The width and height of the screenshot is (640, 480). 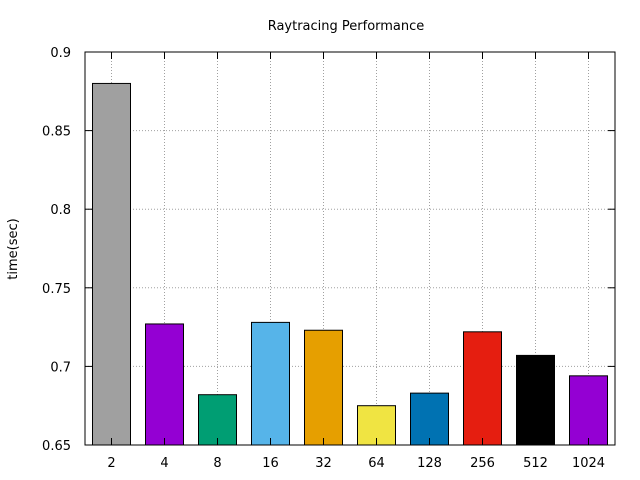 I want to click on y-tick-label: 0.85, so click(x=56, y=132).